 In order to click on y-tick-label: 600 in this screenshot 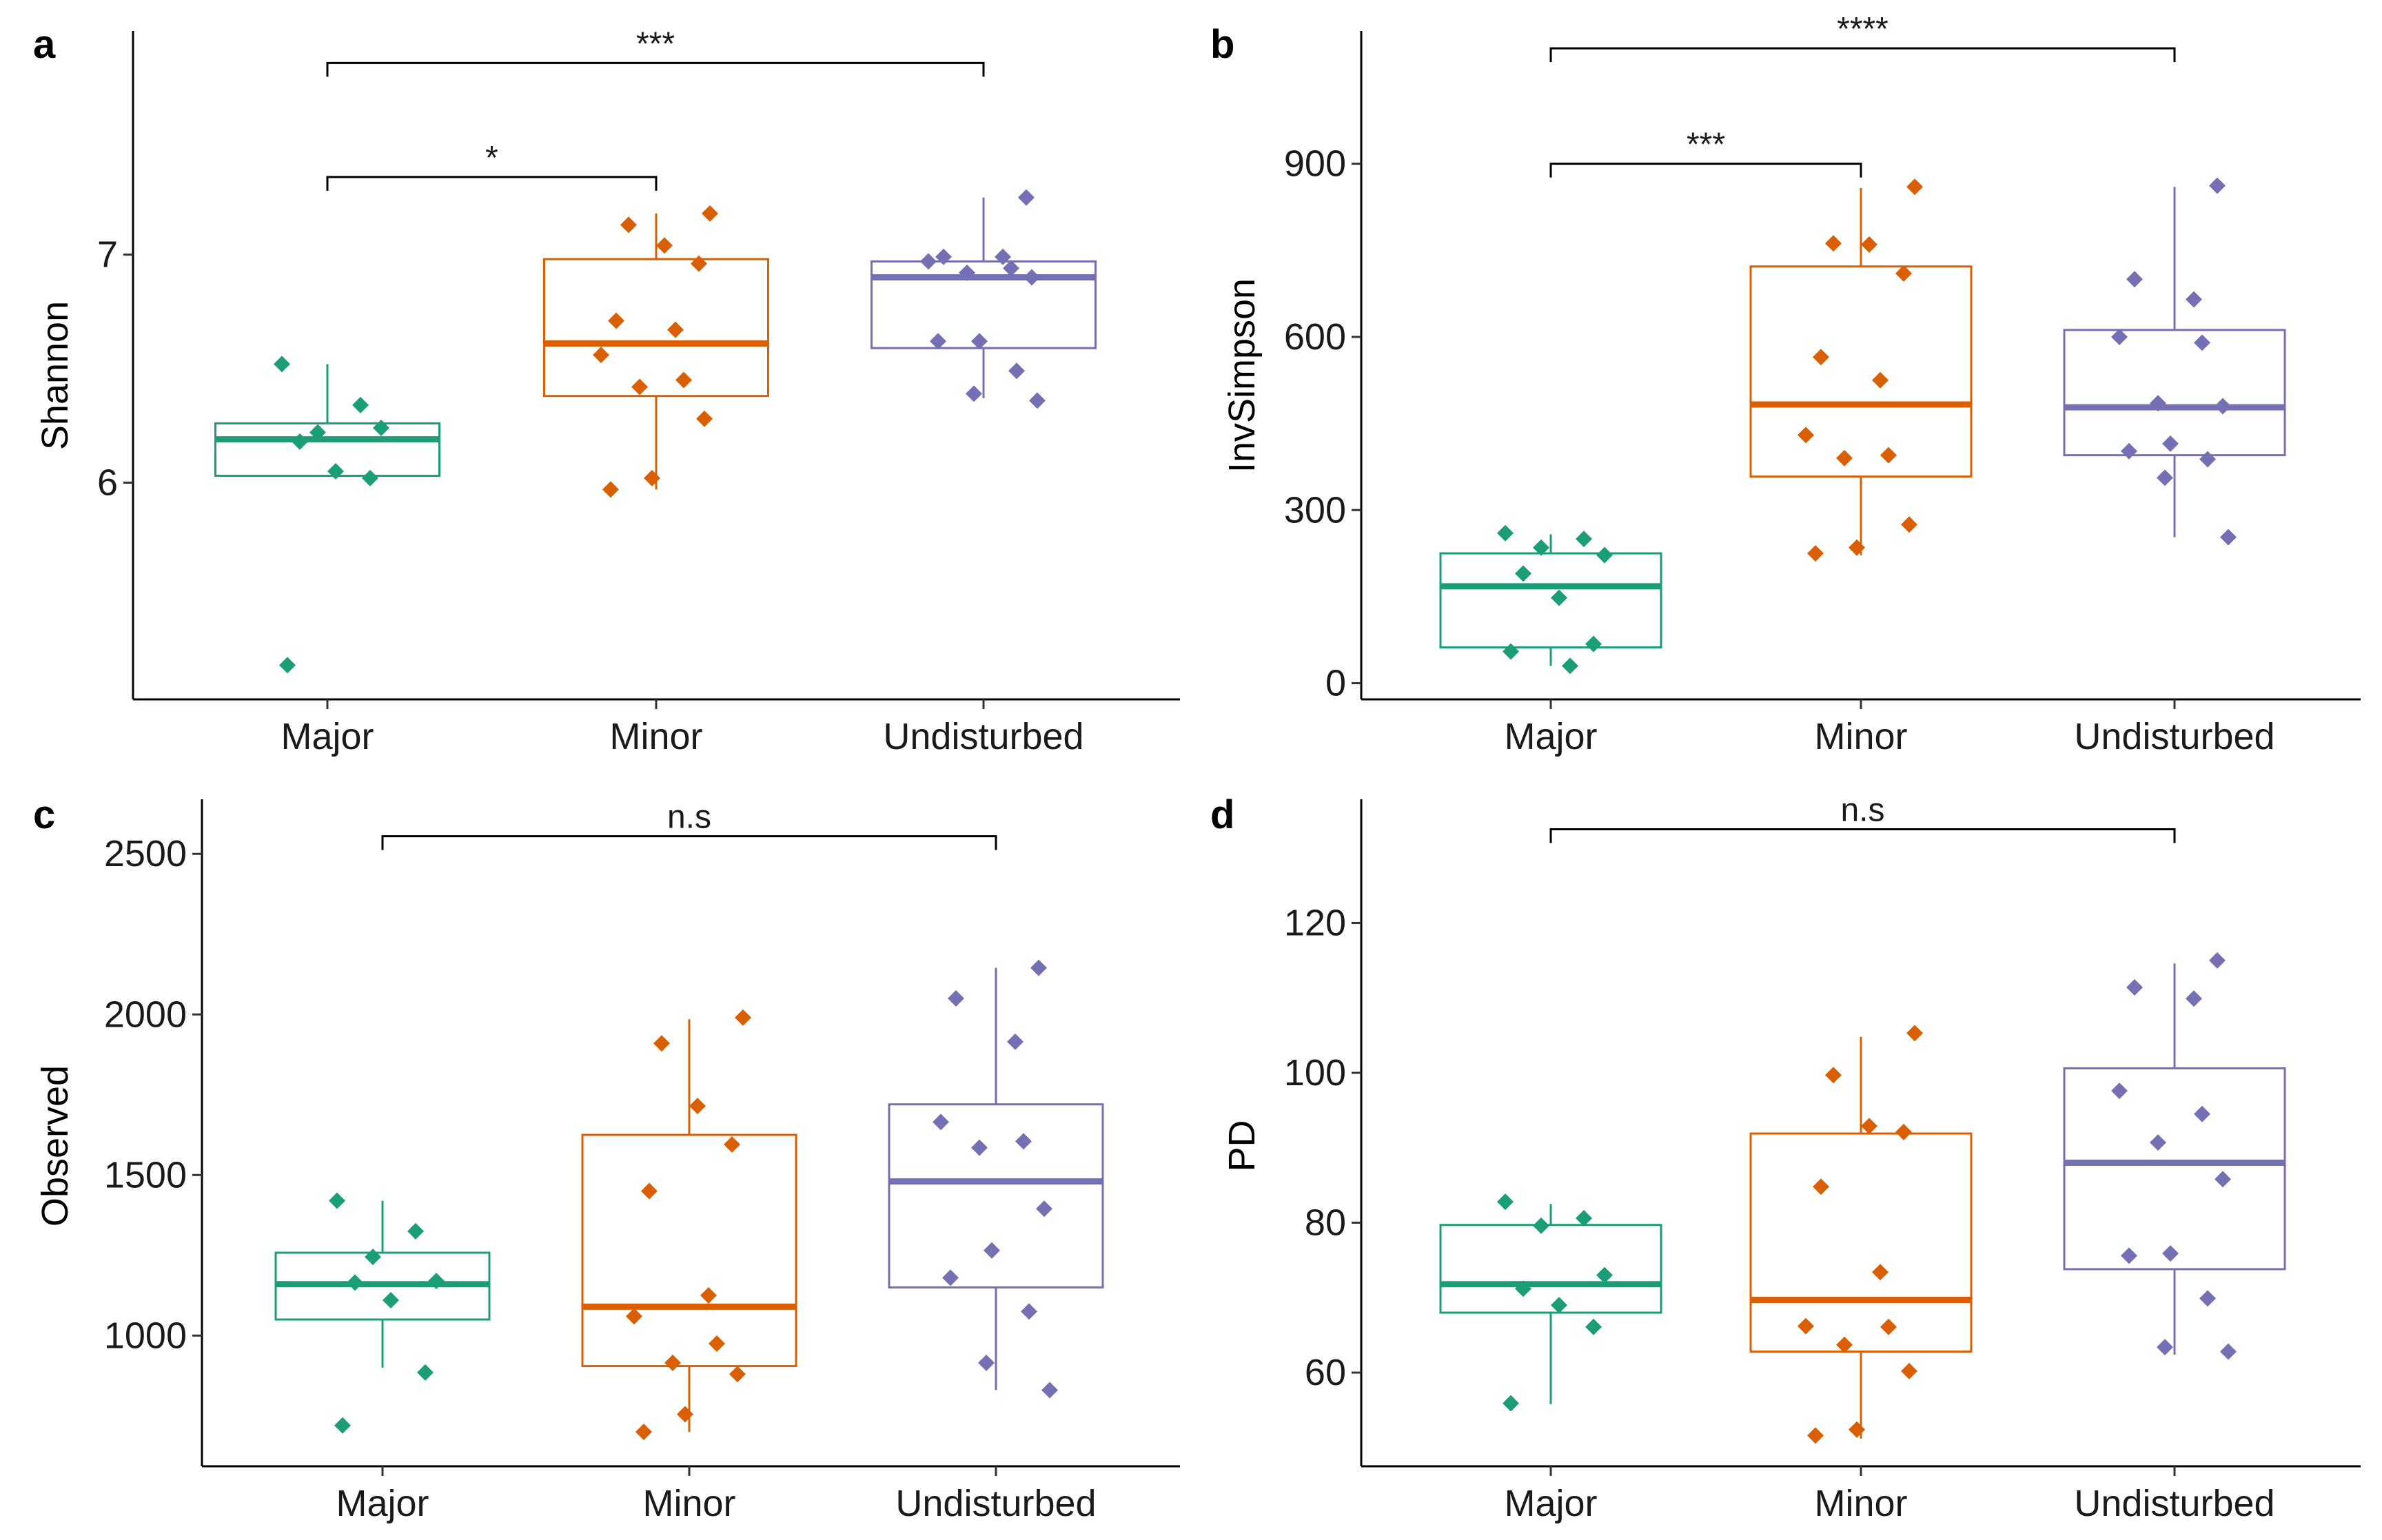, I will do `click(1315, 337)`.